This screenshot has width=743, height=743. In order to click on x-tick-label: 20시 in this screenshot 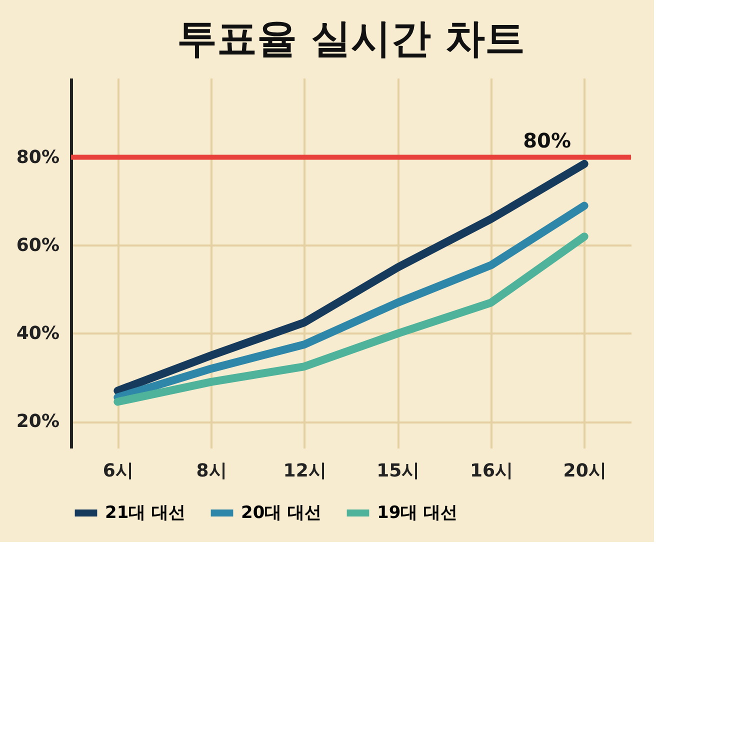, I will do `click(584, 471)`.